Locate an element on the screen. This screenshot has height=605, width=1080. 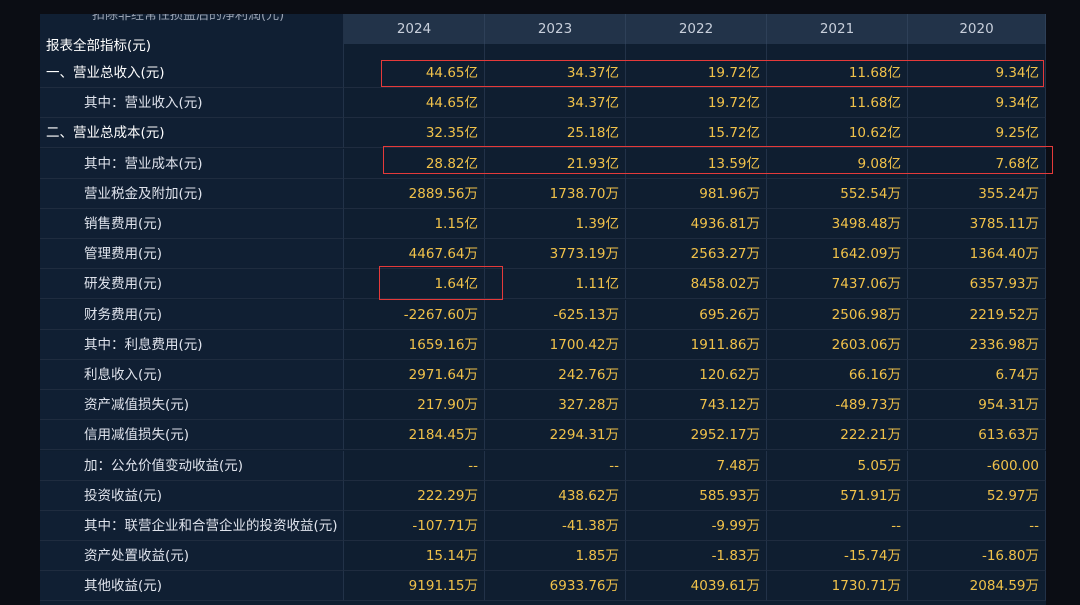
value-cell: 7437.06万 is located at coordinates (837, 284).